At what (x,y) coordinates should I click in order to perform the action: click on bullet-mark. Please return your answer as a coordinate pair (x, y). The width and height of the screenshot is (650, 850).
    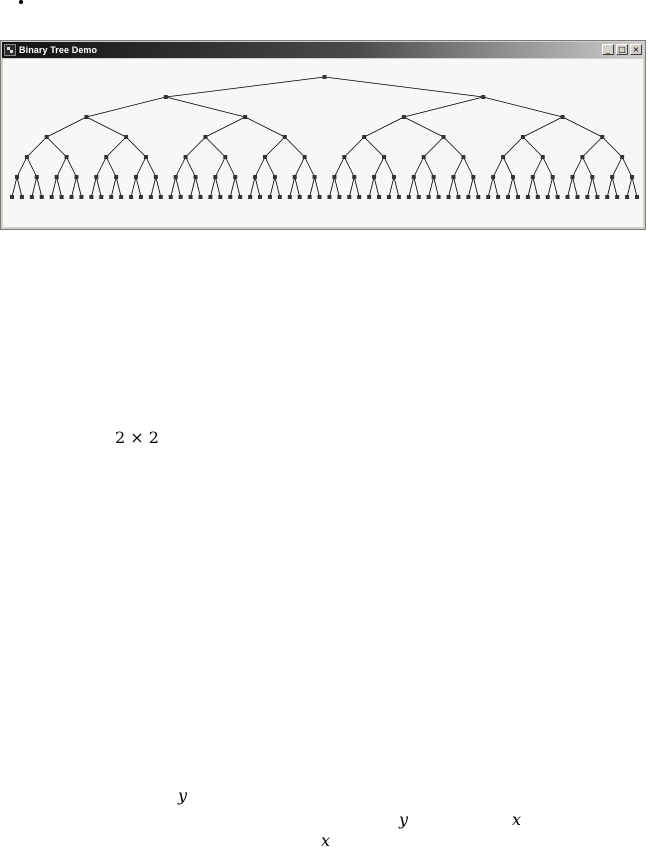
    Looking at the image, I should click on (21, 2).